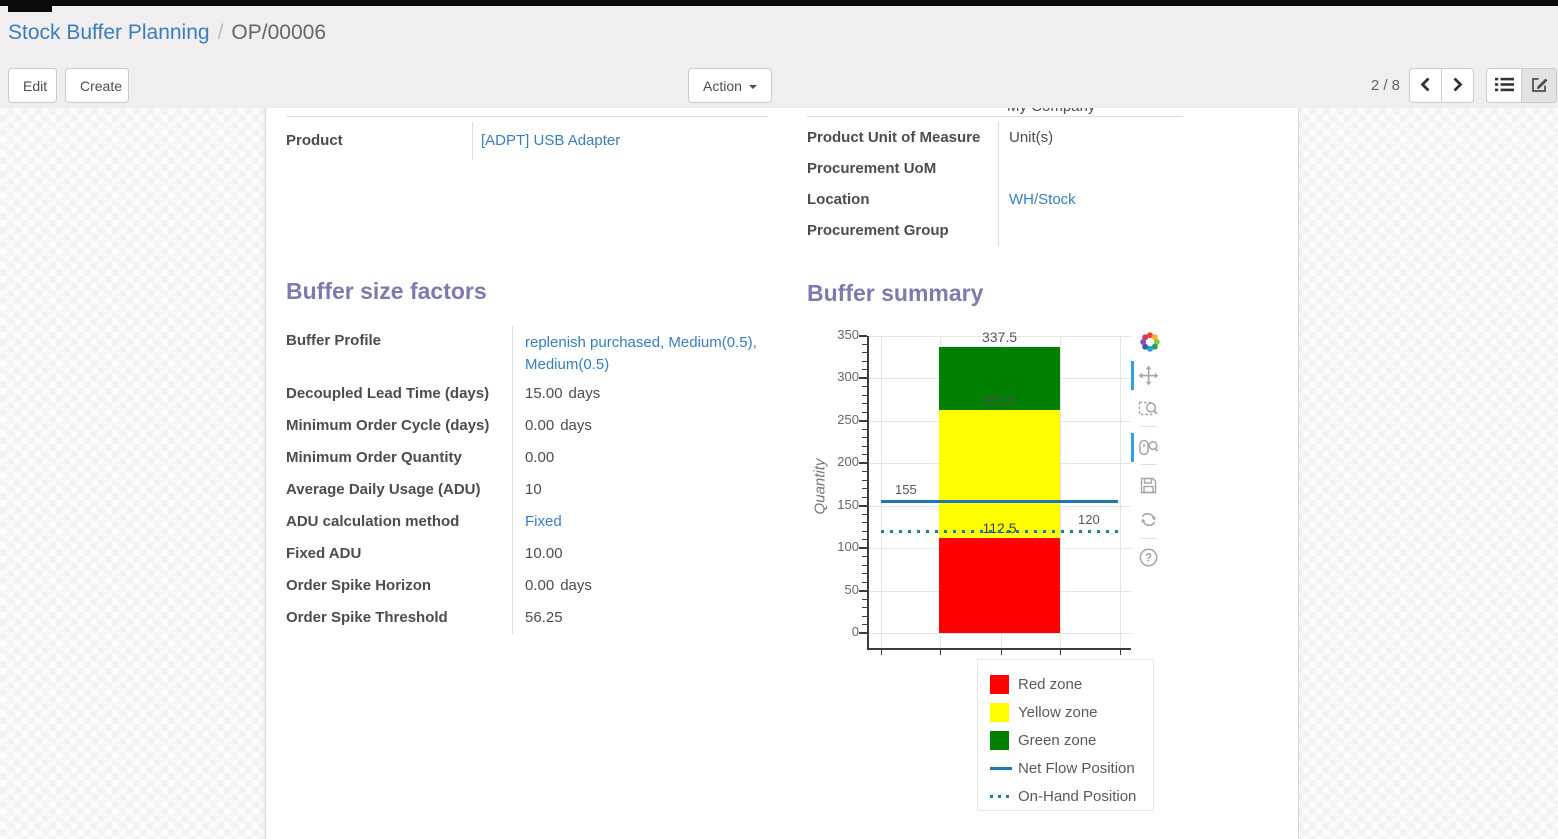  What do you see at coordinates (109, 32) in the screenshot?
I see `breadcrumb-parent-link: Stock Buffer Planning` at bounding box center [109, 32].